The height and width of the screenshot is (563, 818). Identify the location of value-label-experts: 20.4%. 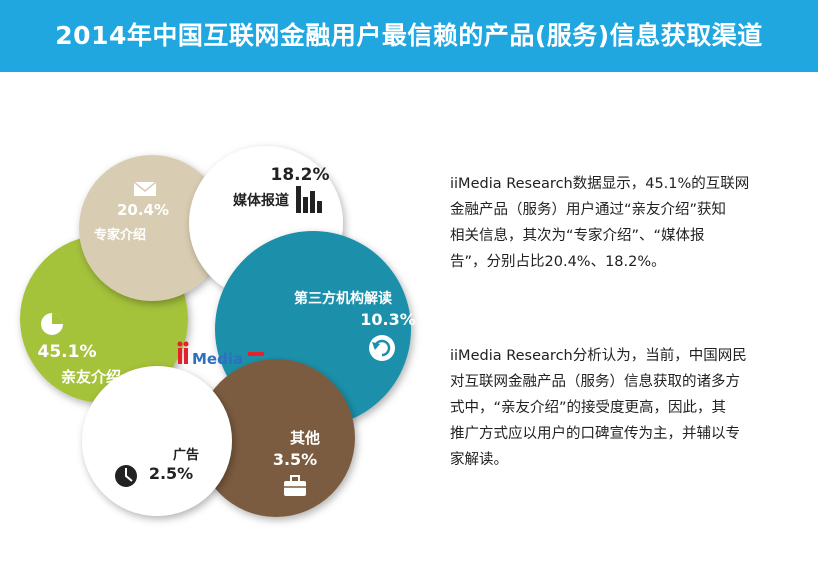
(143, 210).